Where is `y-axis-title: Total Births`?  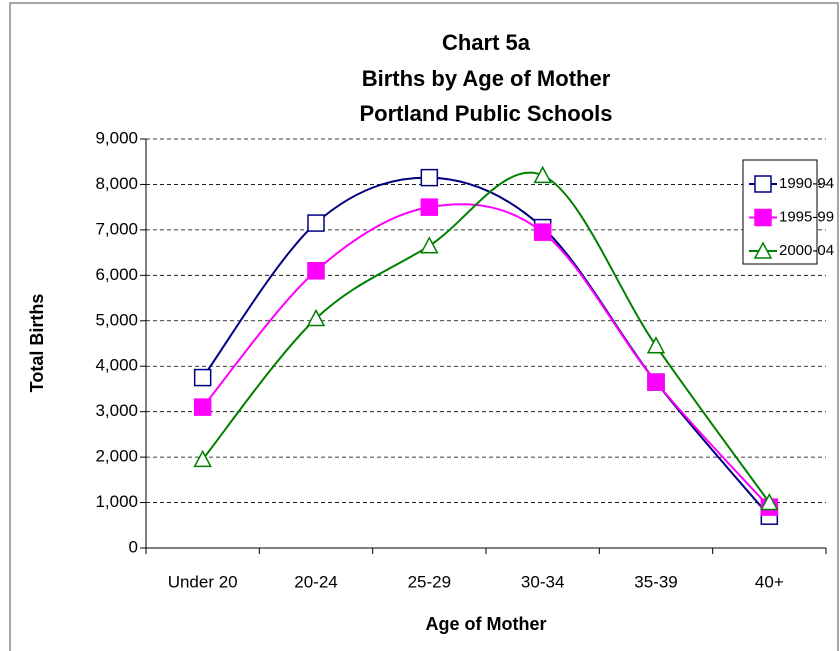
y-axis-title: Total Births is located at coordinates (37, 343).